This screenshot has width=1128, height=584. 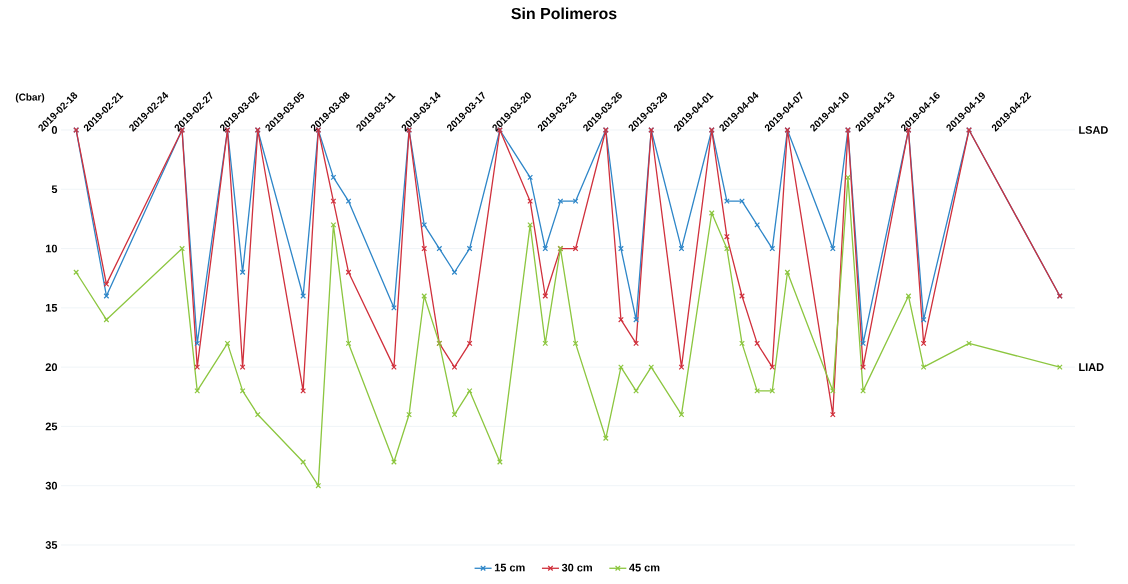 What do you see at coordinates (51, 426) in the screenshot?
I see `y-tick-label: 25` at bounding box center [51, 426].